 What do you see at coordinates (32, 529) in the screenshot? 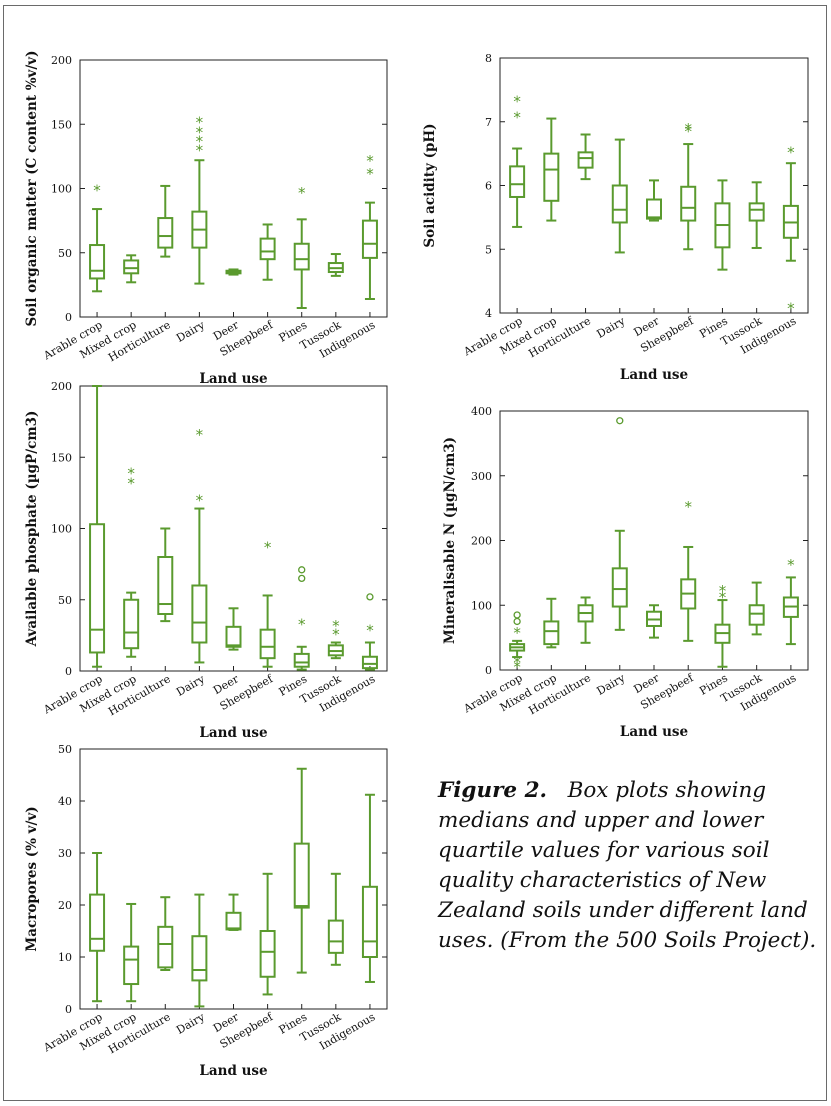
I see `y-axis-title: Available phosphate (µgP/cm3)` at bounding box center [32, 529].